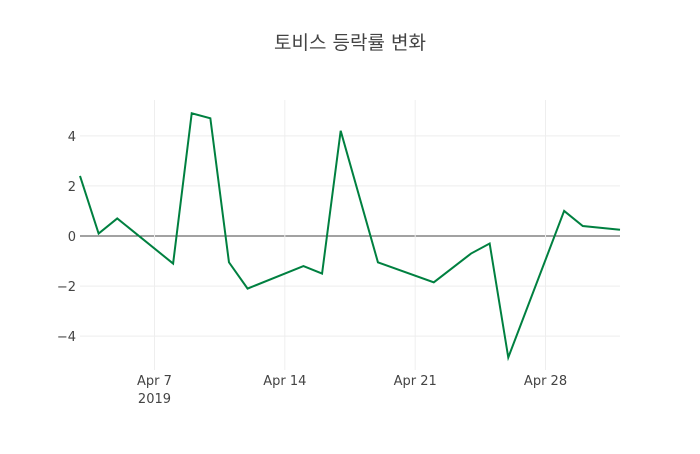 This screenshot has height=454, width=700. Describe the element at coordinates (545, 381) in the screenshot. I see `x-tick-label: Apr 28` at that location.